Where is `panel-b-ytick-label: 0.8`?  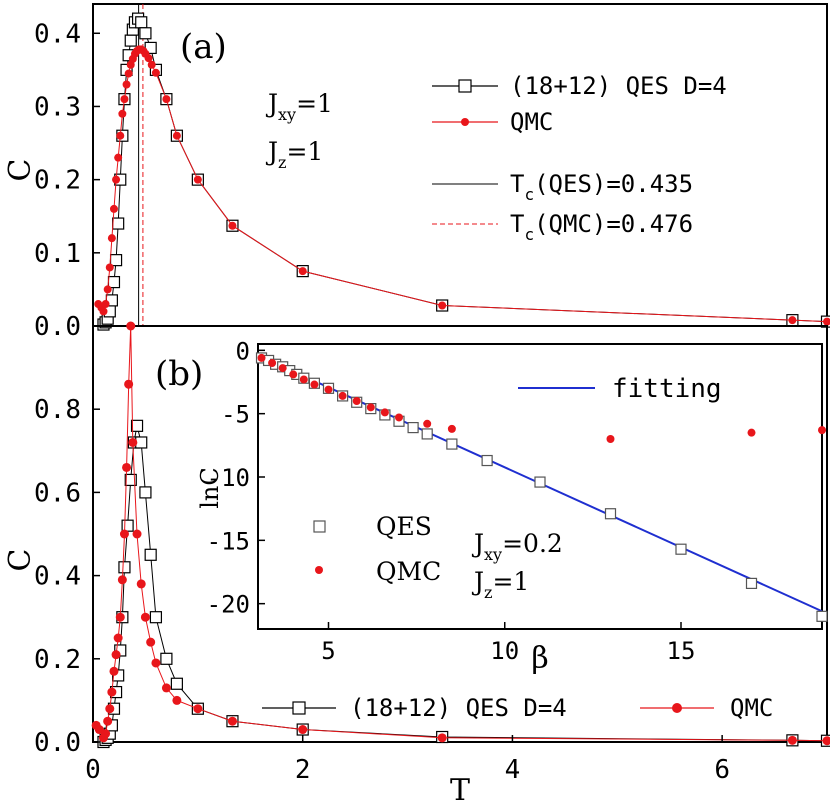 panel-b-ytick-label: 0.8 is located at coordinates (57, 410).